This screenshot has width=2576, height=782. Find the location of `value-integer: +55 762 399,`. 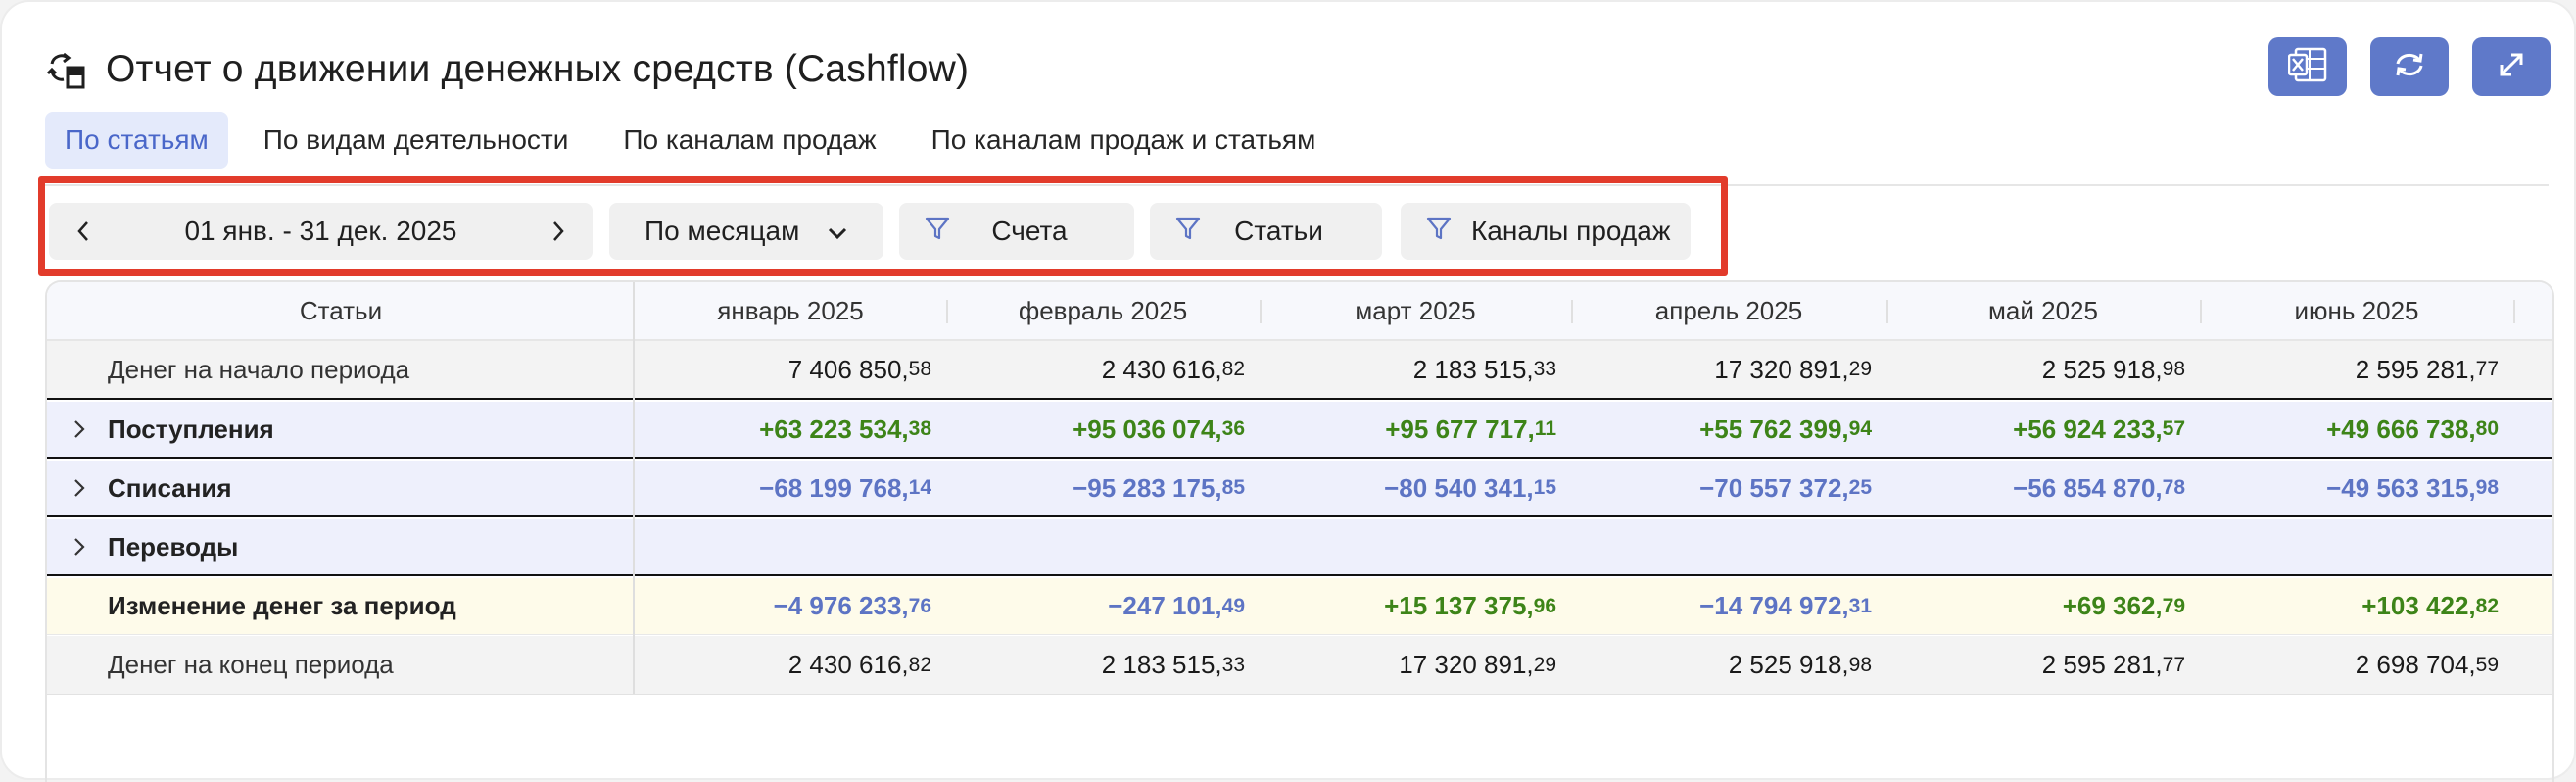

value-integer: +55 762 399, is located at coordinates (1774, 429).